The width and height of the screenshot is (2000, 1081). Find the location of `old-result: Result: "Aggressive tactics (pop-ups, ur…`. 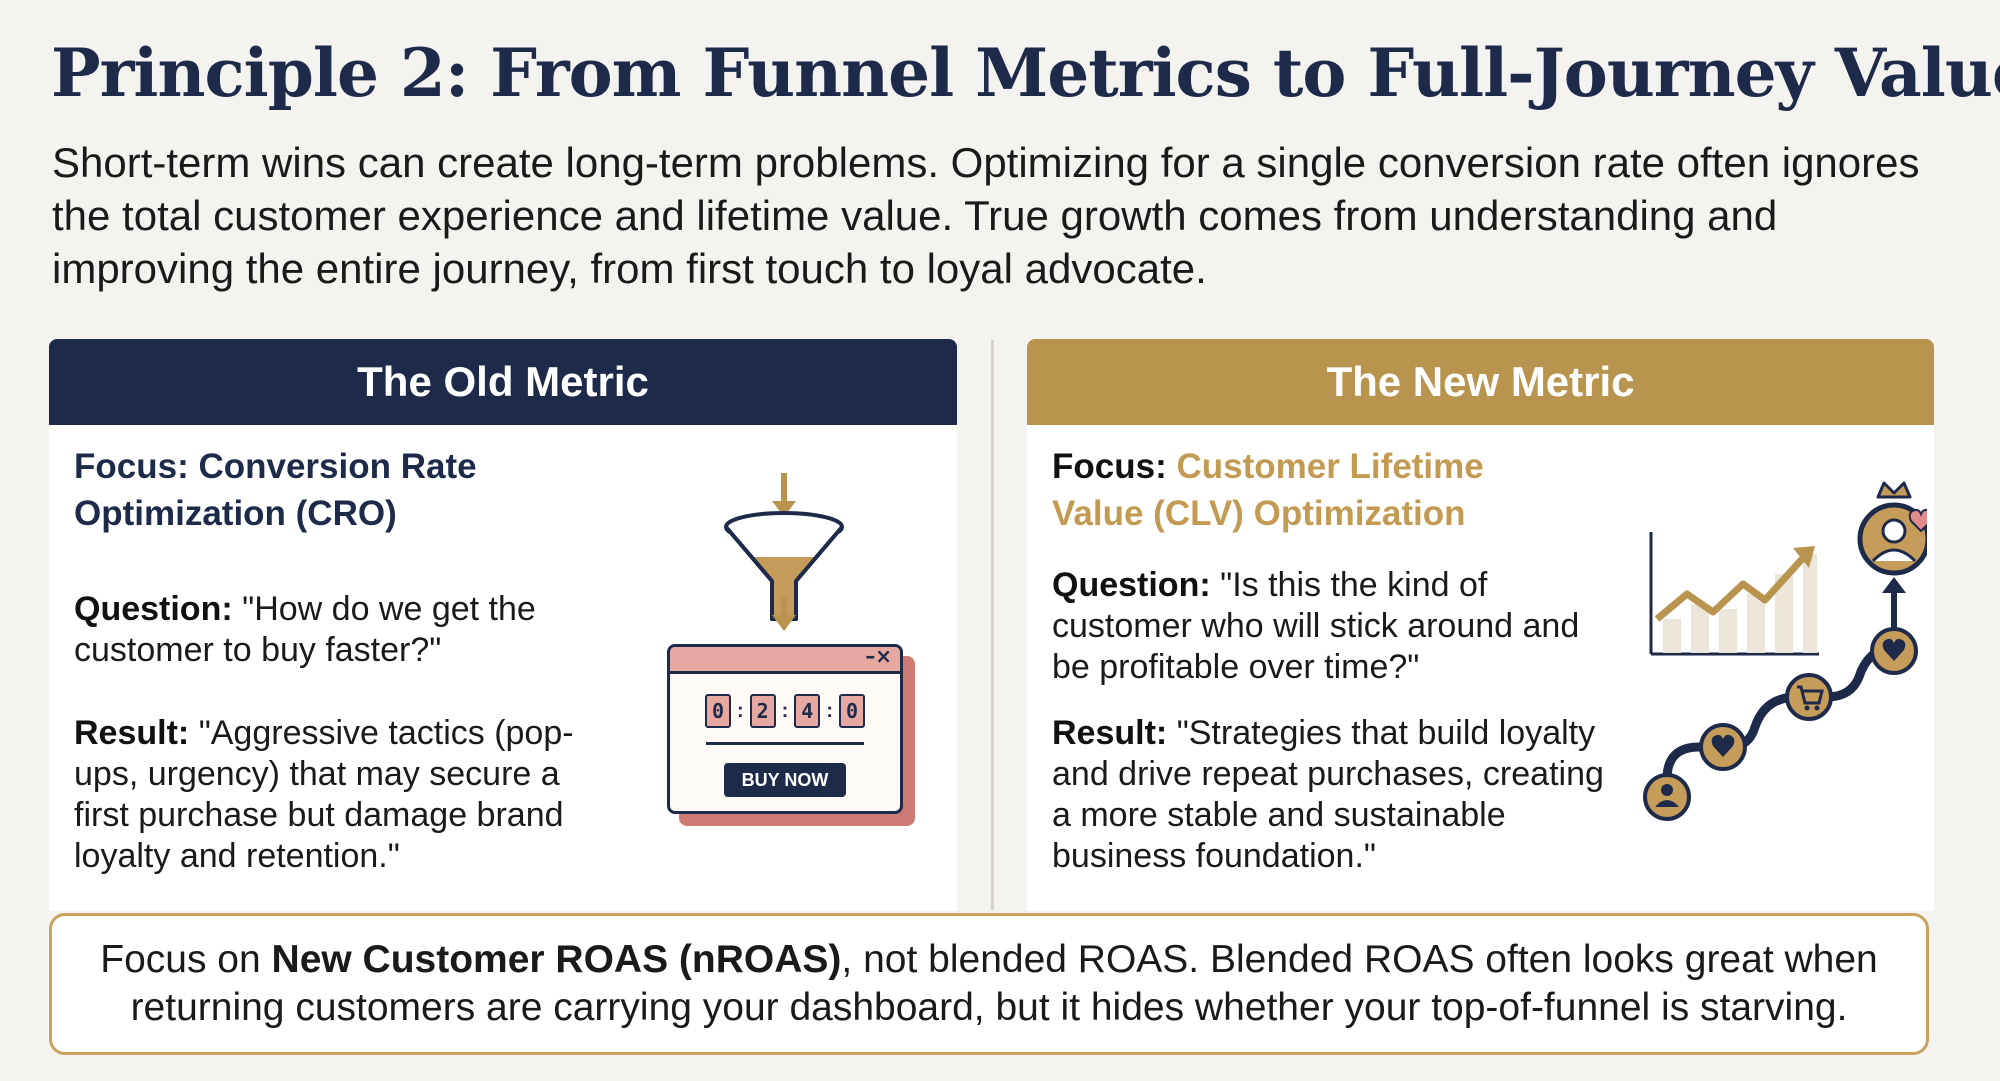

old-result: Result: "Aggressive tactics (pop-ups, ur… is located at coordinates (339, 795).